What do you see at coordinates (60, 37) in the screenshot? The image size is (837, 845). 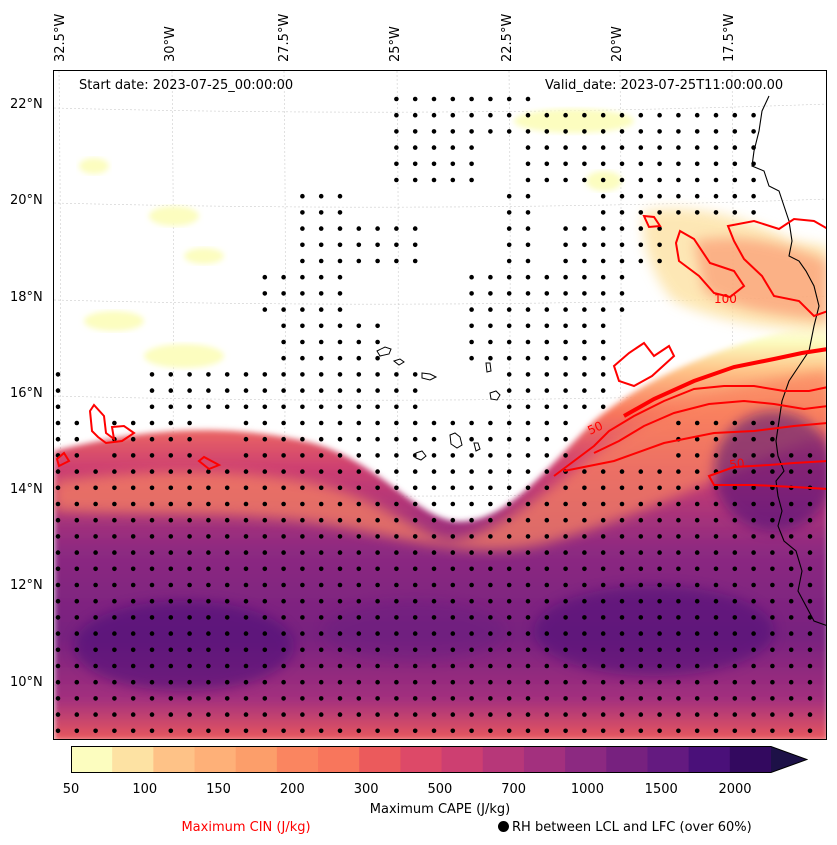 I see `lon-label: 32.5°W` at bounding box center [60, 37].